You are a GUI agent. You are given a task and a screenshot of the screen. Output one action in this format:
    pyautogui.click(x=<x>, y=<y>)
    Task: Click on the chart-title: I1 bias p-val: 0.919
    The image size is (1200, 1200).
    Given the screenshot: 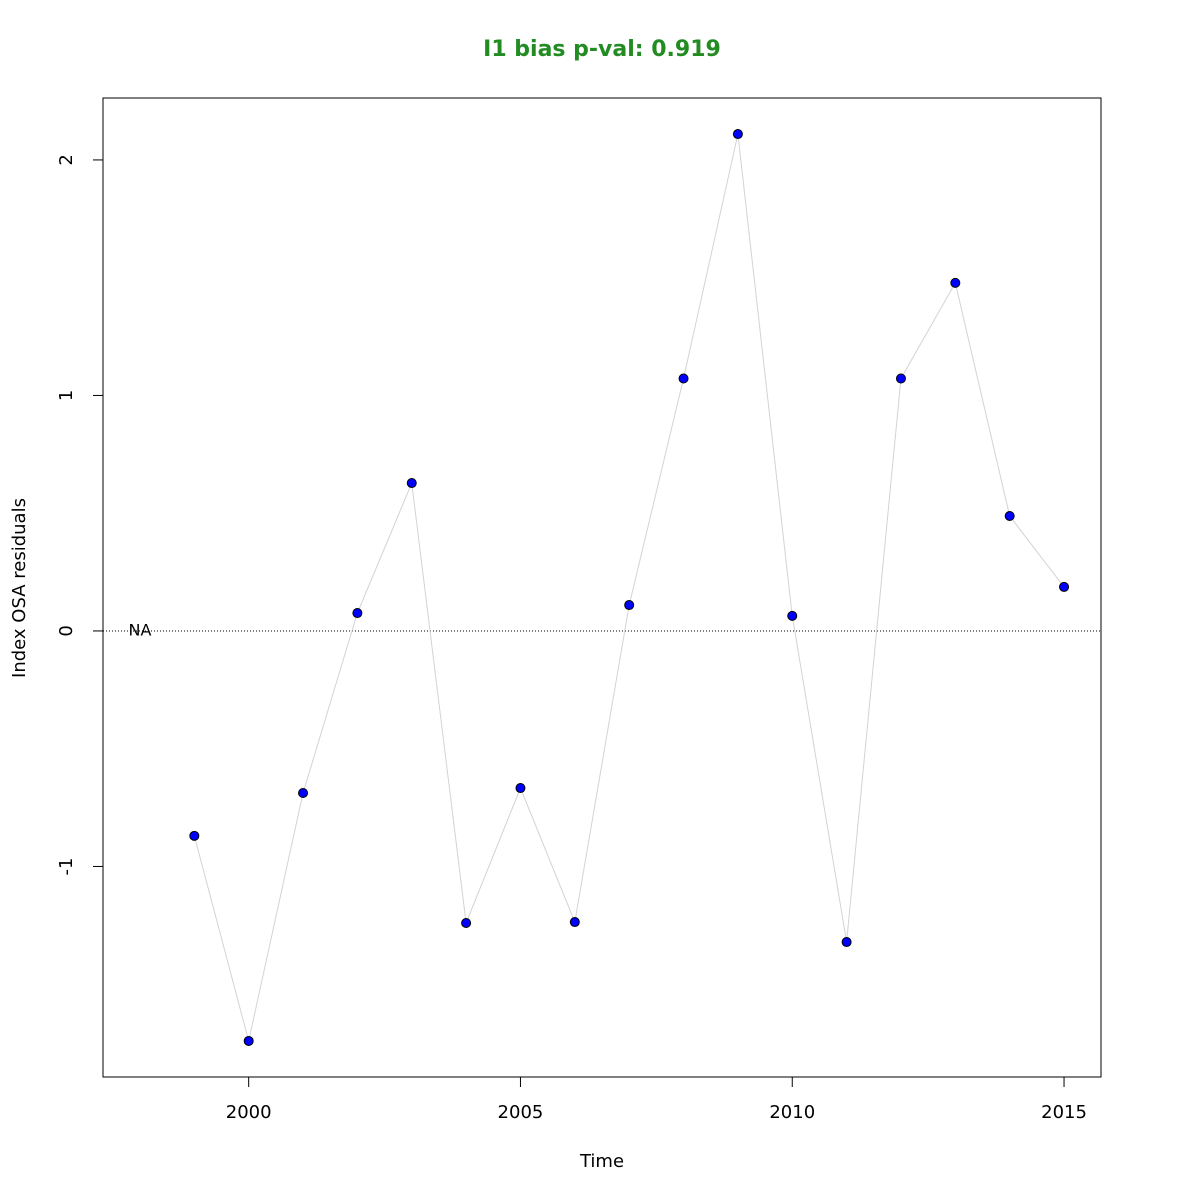 What is the action you would take?
    pyautogui.click(x=602, y=49)
    